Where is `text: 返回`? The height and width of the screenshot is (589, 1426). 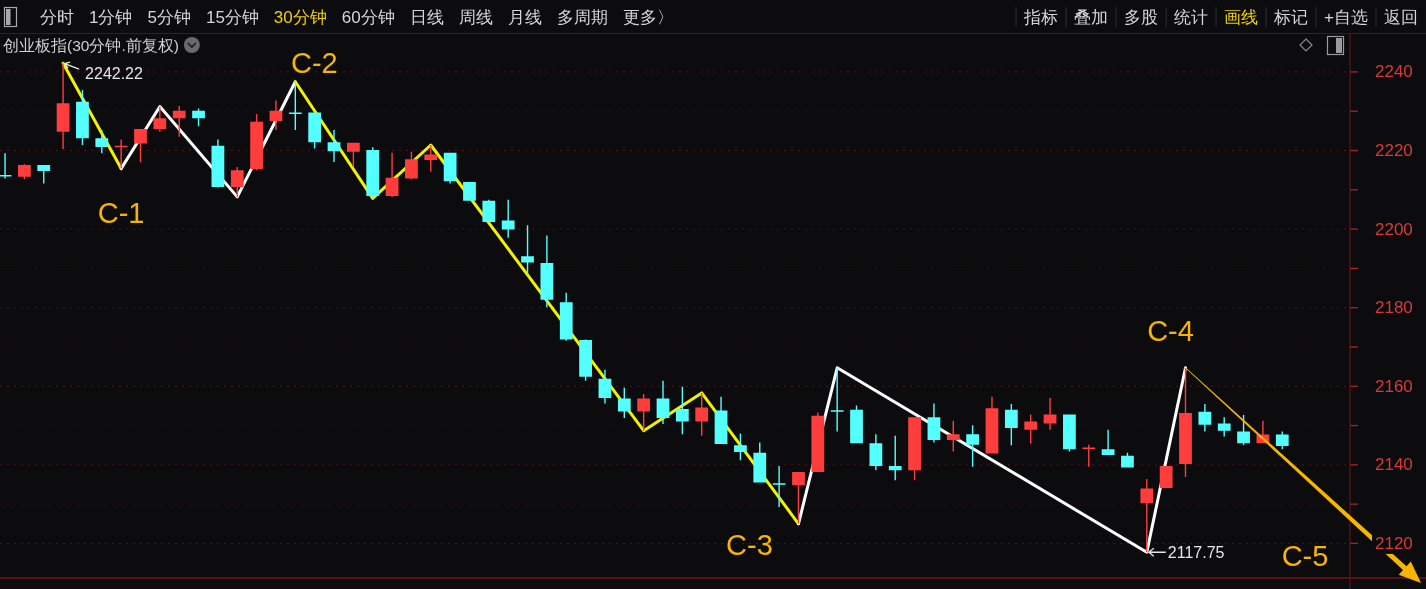
text: 返回 is located at coordinates (1401, 17).